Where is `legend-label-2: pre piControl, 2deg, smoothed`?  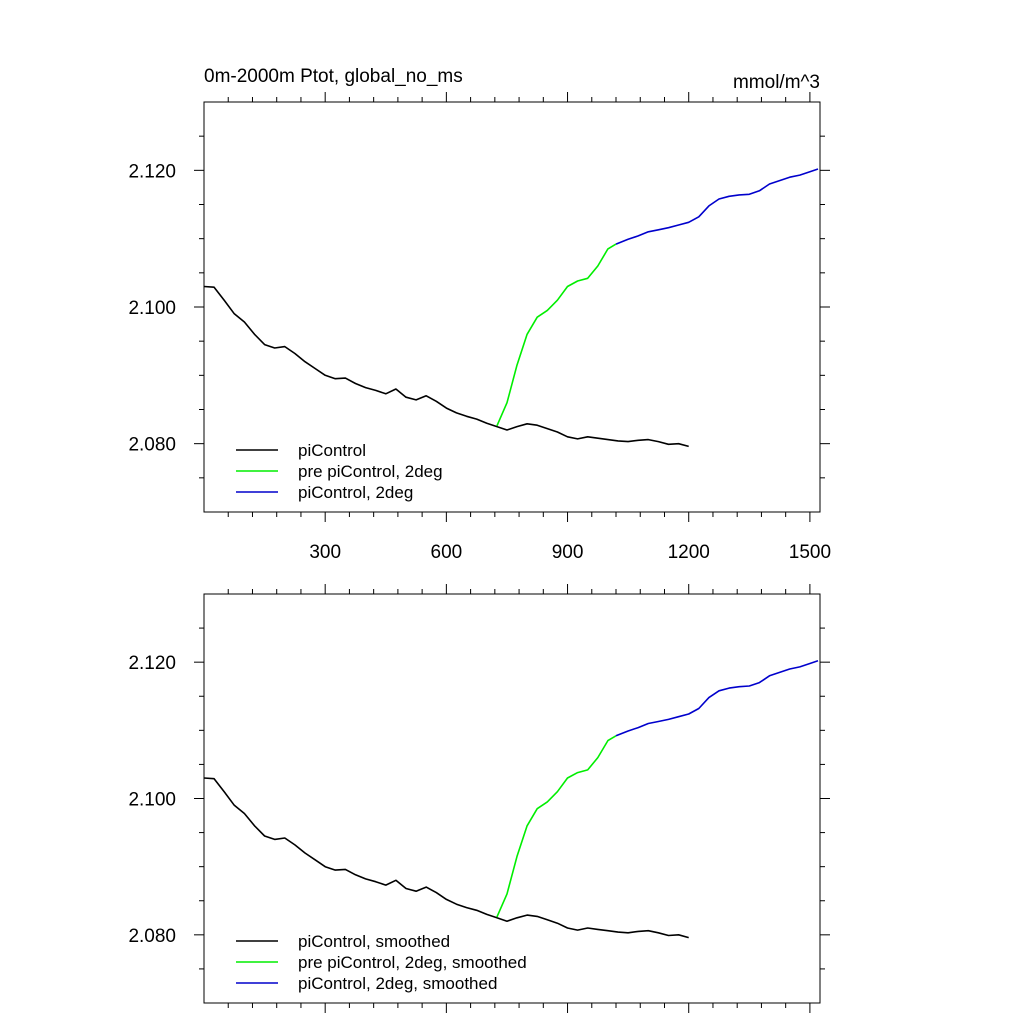
legend-label-2: pre piControl, 2deg, smoothed is located at coordinates (412, 962).